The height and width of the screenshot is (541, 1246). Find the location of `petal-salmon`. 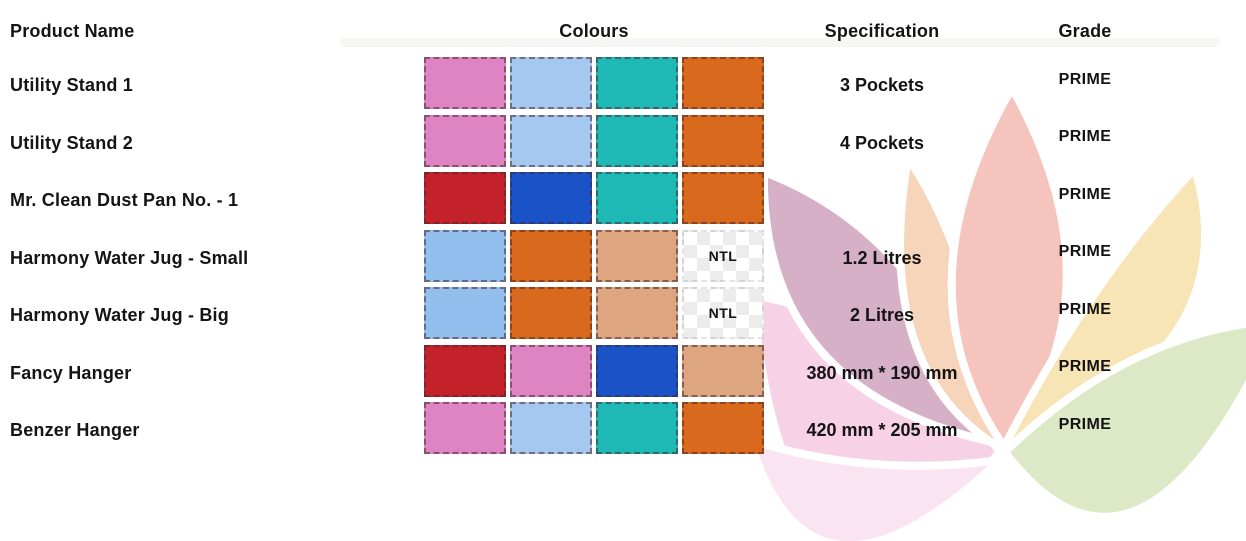

petal-salmon is located at coordinates (1009, 268).